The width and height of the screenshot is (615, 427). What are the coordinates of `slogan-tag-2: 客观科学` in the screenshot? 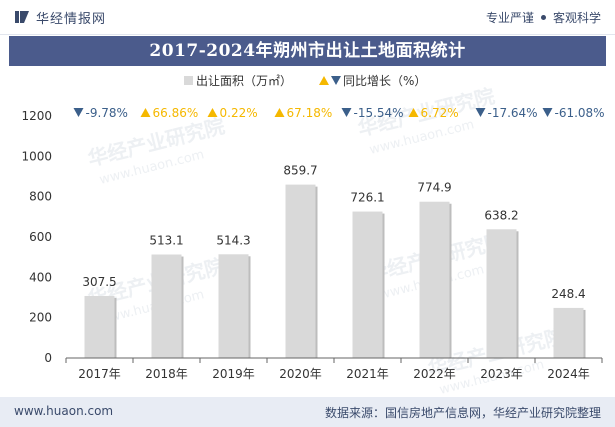 It's located at (576, 18).